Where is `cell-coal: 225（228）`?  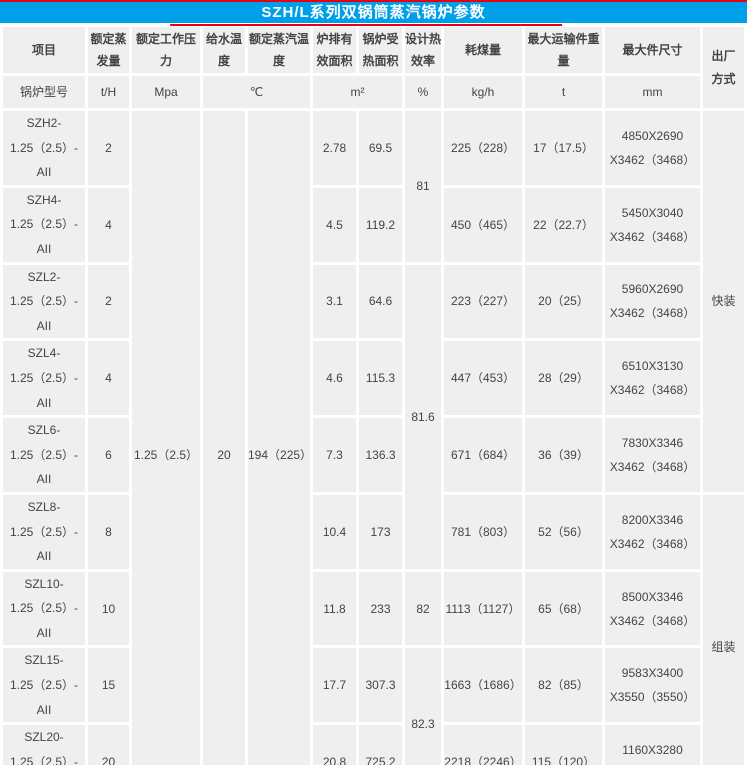 cell-coal: 225（228） is located at coordinates (483, 148).